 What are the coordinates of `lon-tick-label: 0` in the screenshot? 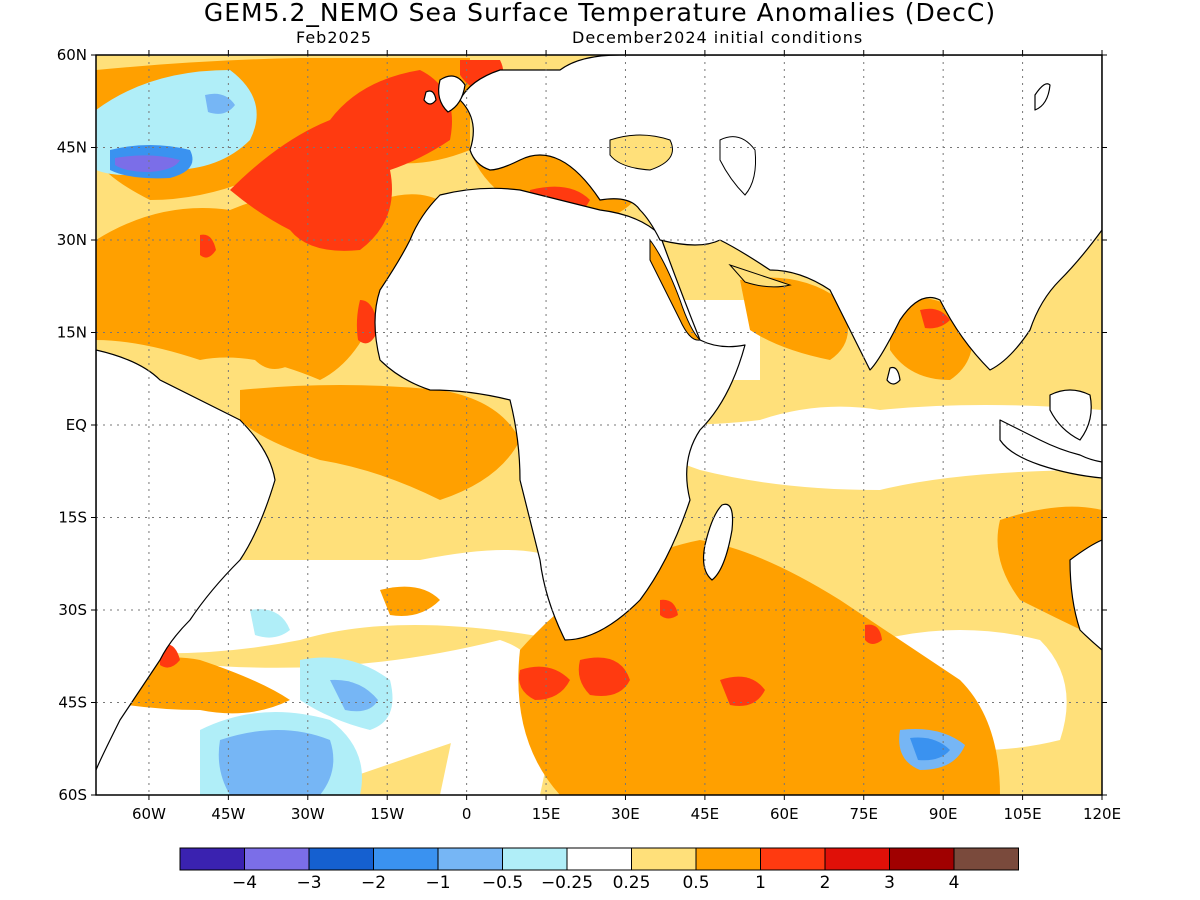 It's located at (467, 814).